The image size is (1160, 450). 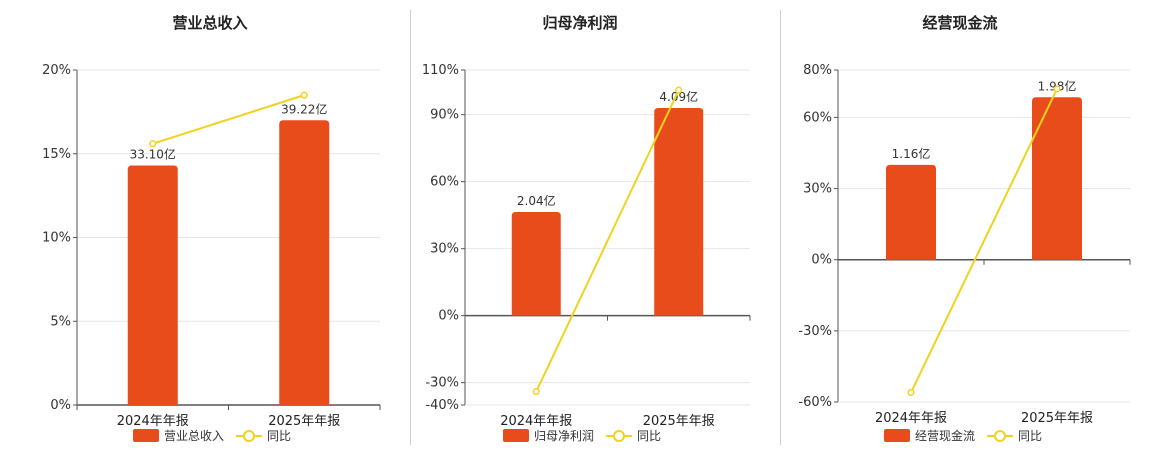 What do you see at coordinates (678, 96) in the screenshot?
I see `bar-data-label: 4.09亿` at bounding box center [678, 96].